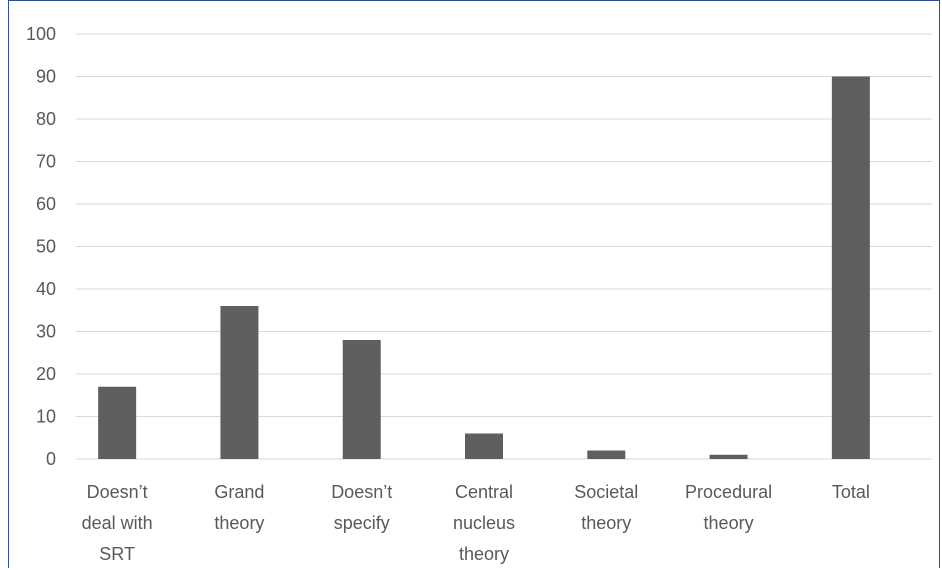  I want to click on x-category-label-line: specify, so click(362, 523).